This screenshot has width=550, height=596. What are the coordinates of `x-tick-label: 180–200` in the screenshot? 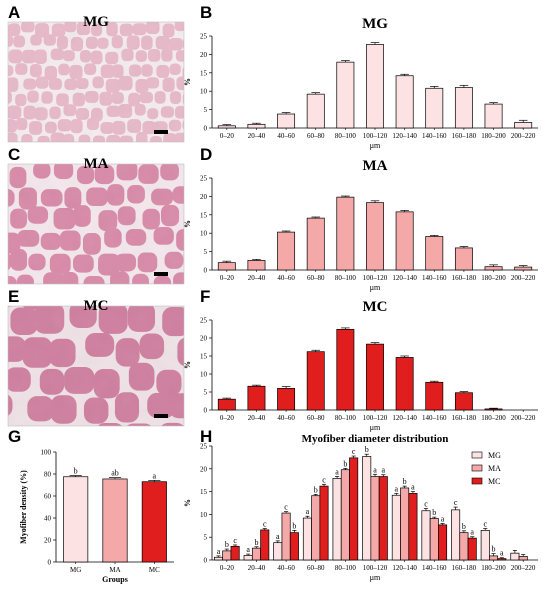 It's located at (493, 278).